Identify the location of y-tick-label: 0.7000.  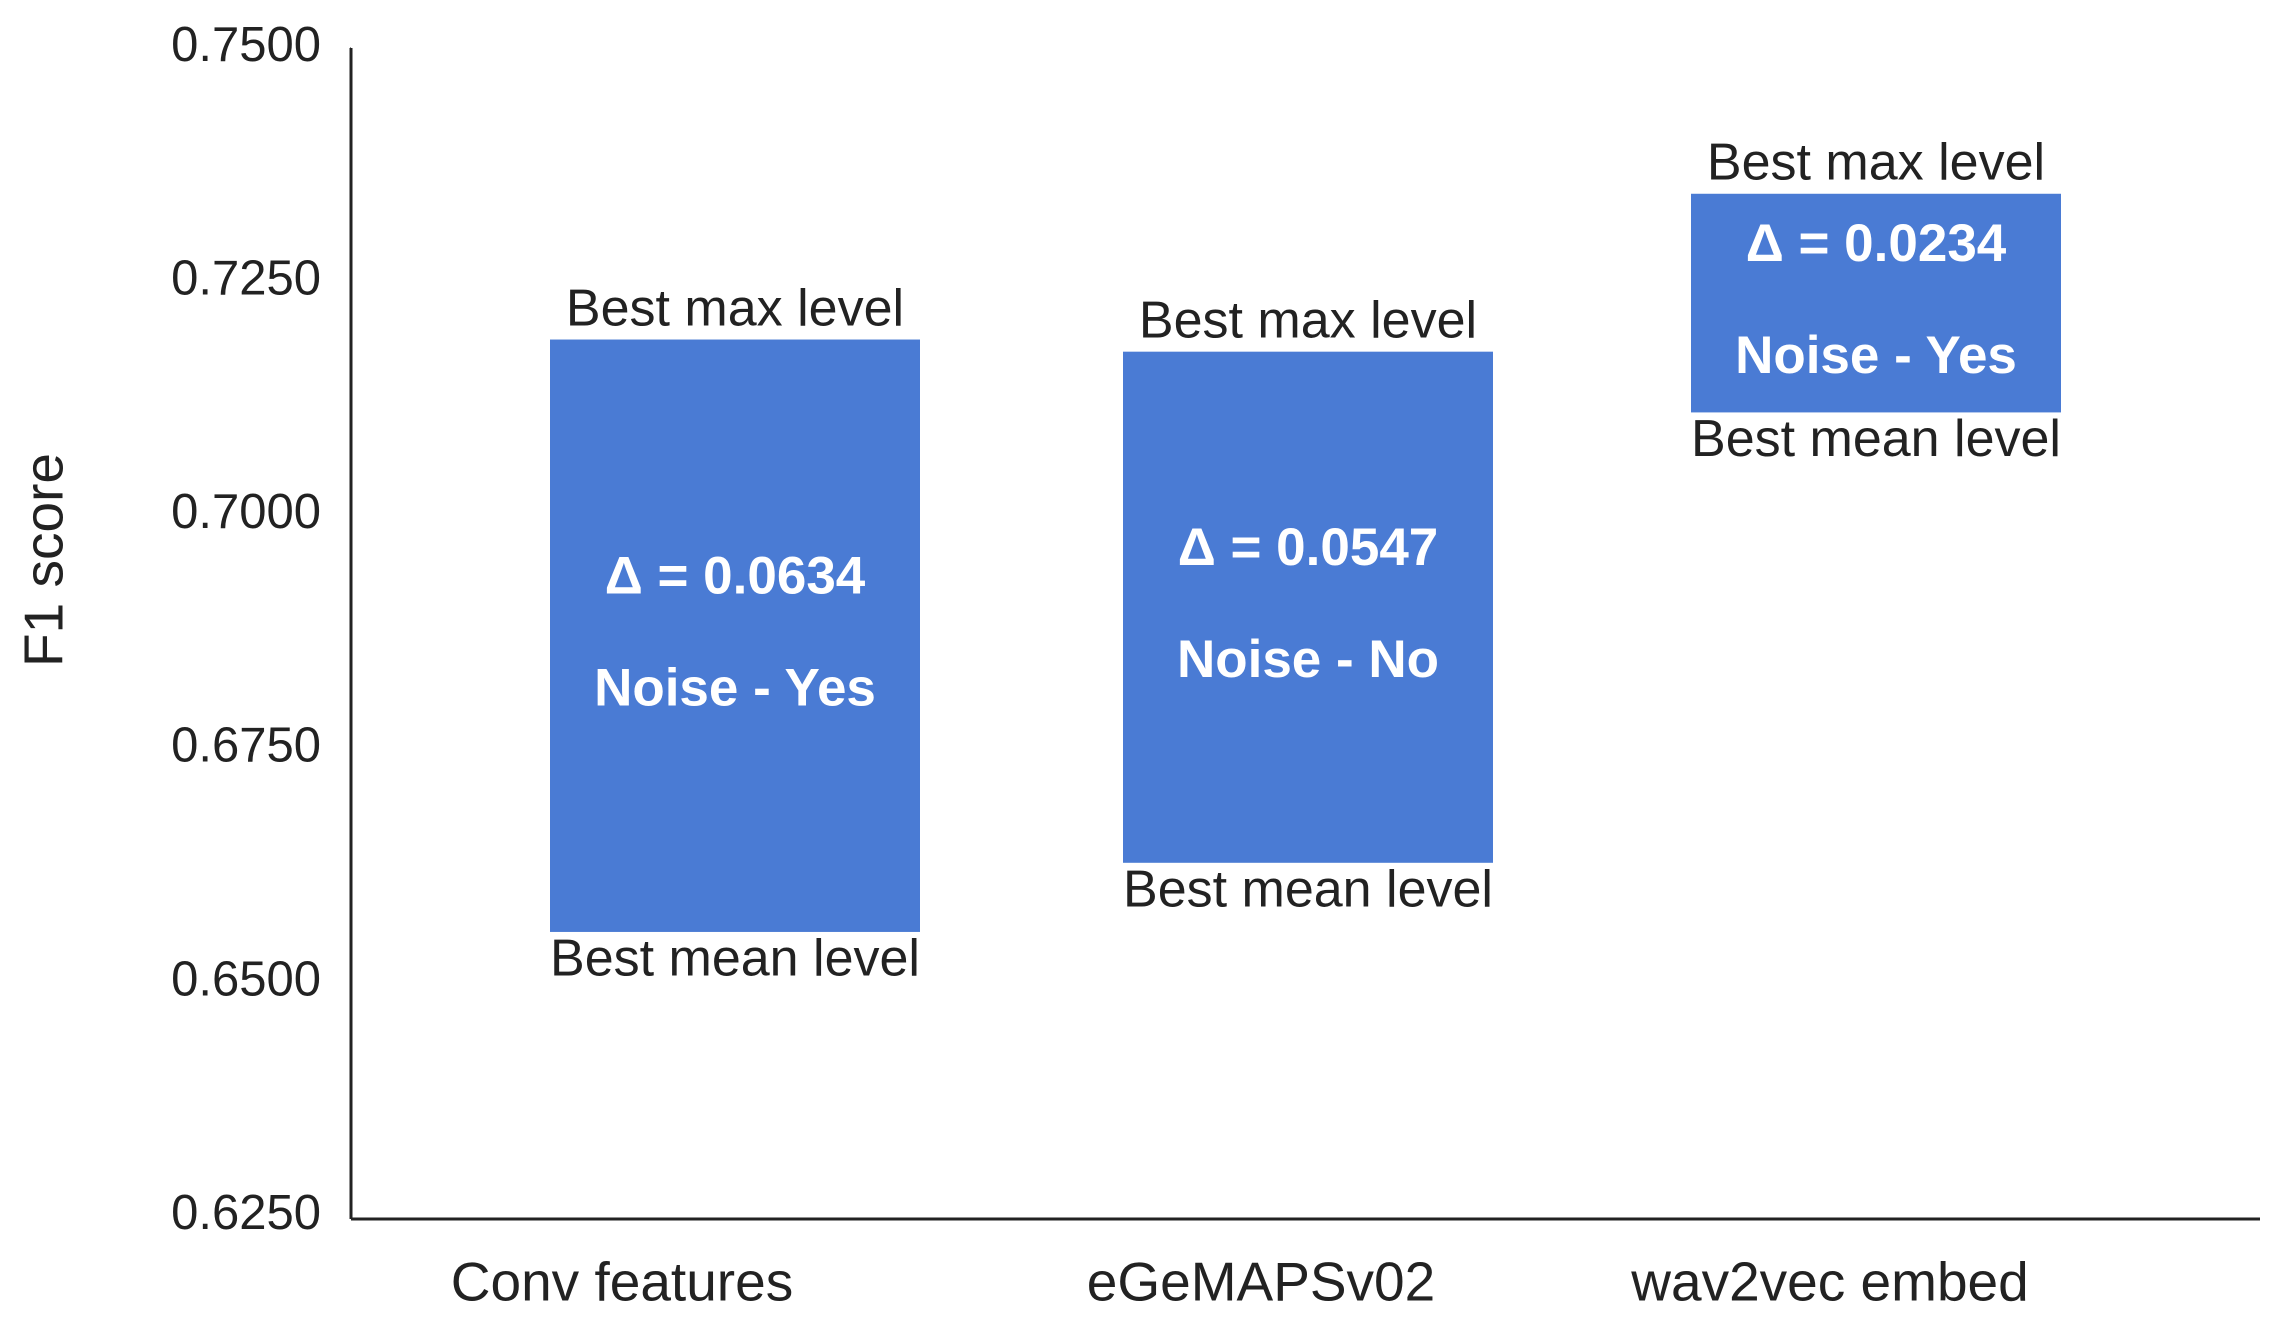
(246, 512).